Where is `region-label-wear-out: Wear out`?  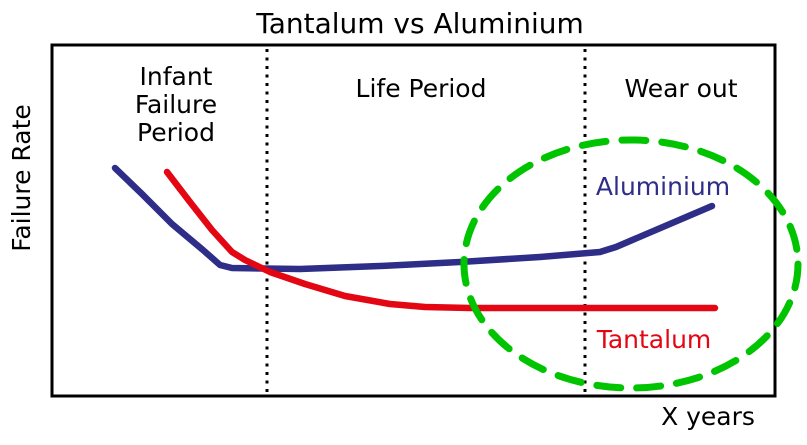
region-label-wear-out: Wear out is located at coordinates (681, 88).